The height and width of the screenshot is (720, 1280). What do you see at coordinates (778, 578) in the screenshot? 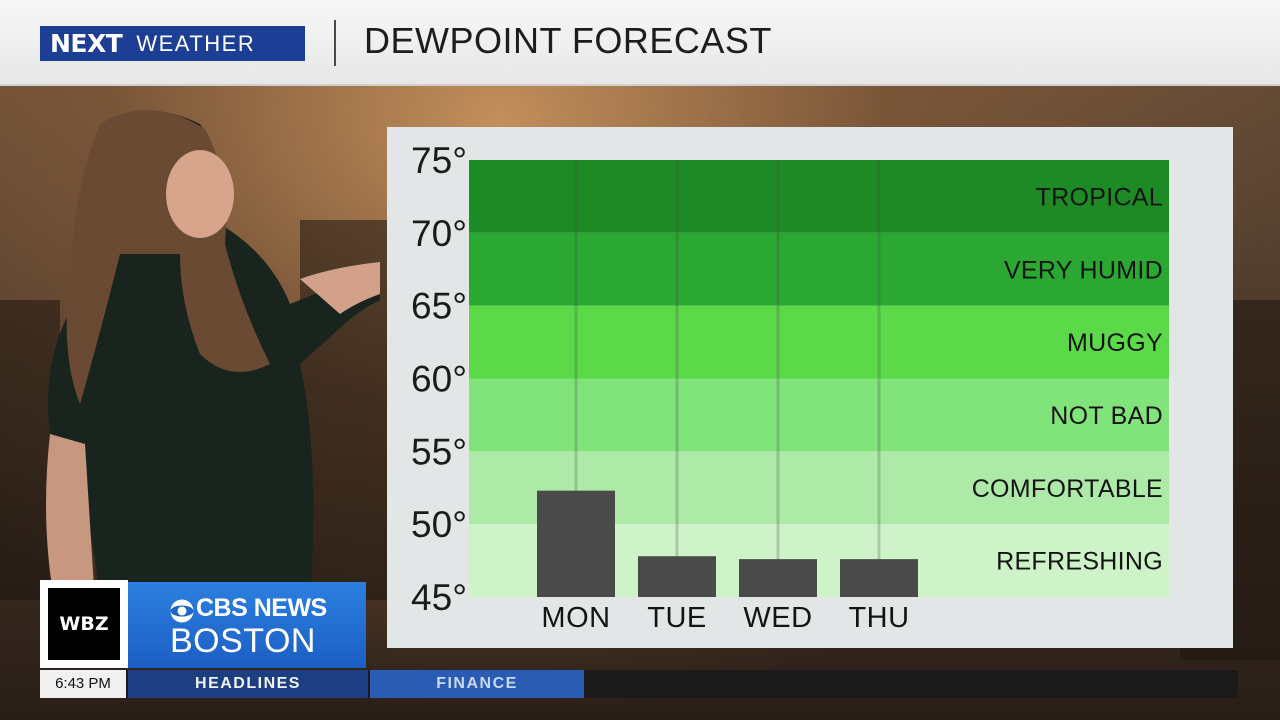
I see `bar-wed` at bounding box center [778, 578].